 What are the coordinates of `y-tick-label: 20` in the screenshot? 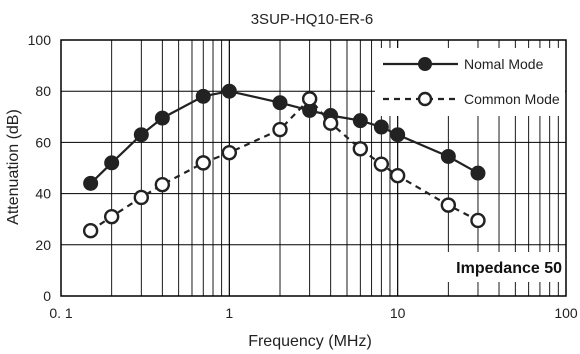 It's located at (43, 245).